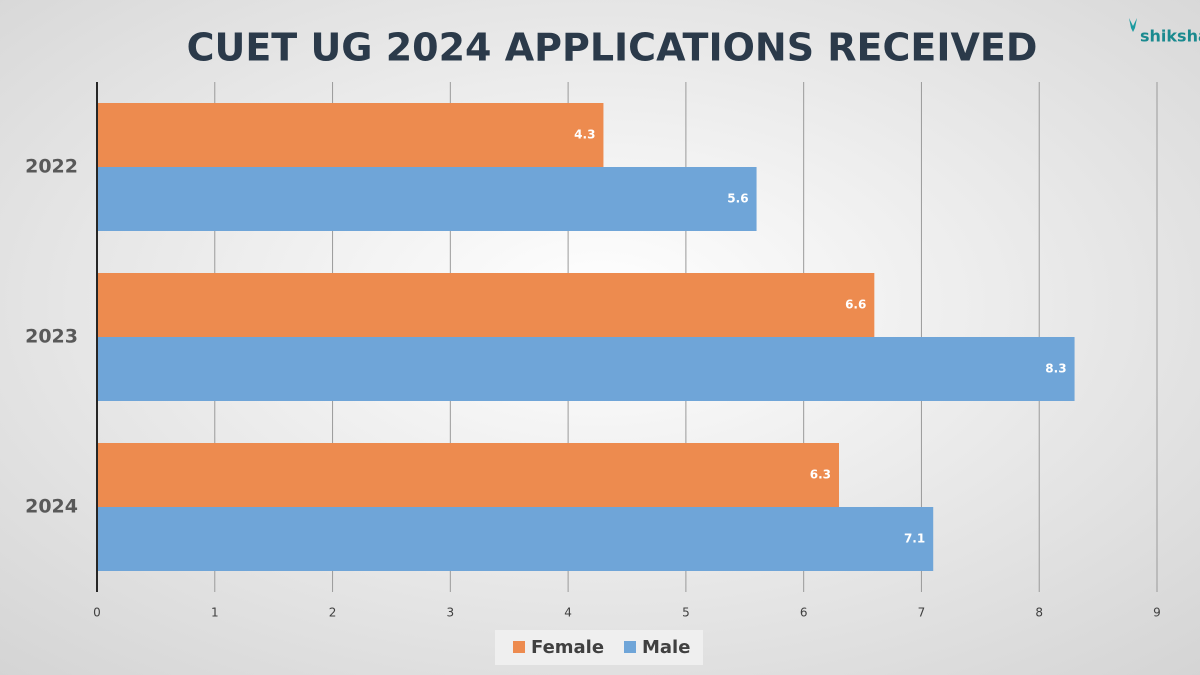 The height and width of the screenshot is (675, 1200). I want to click on legend-label: Male, so click(666, 647).